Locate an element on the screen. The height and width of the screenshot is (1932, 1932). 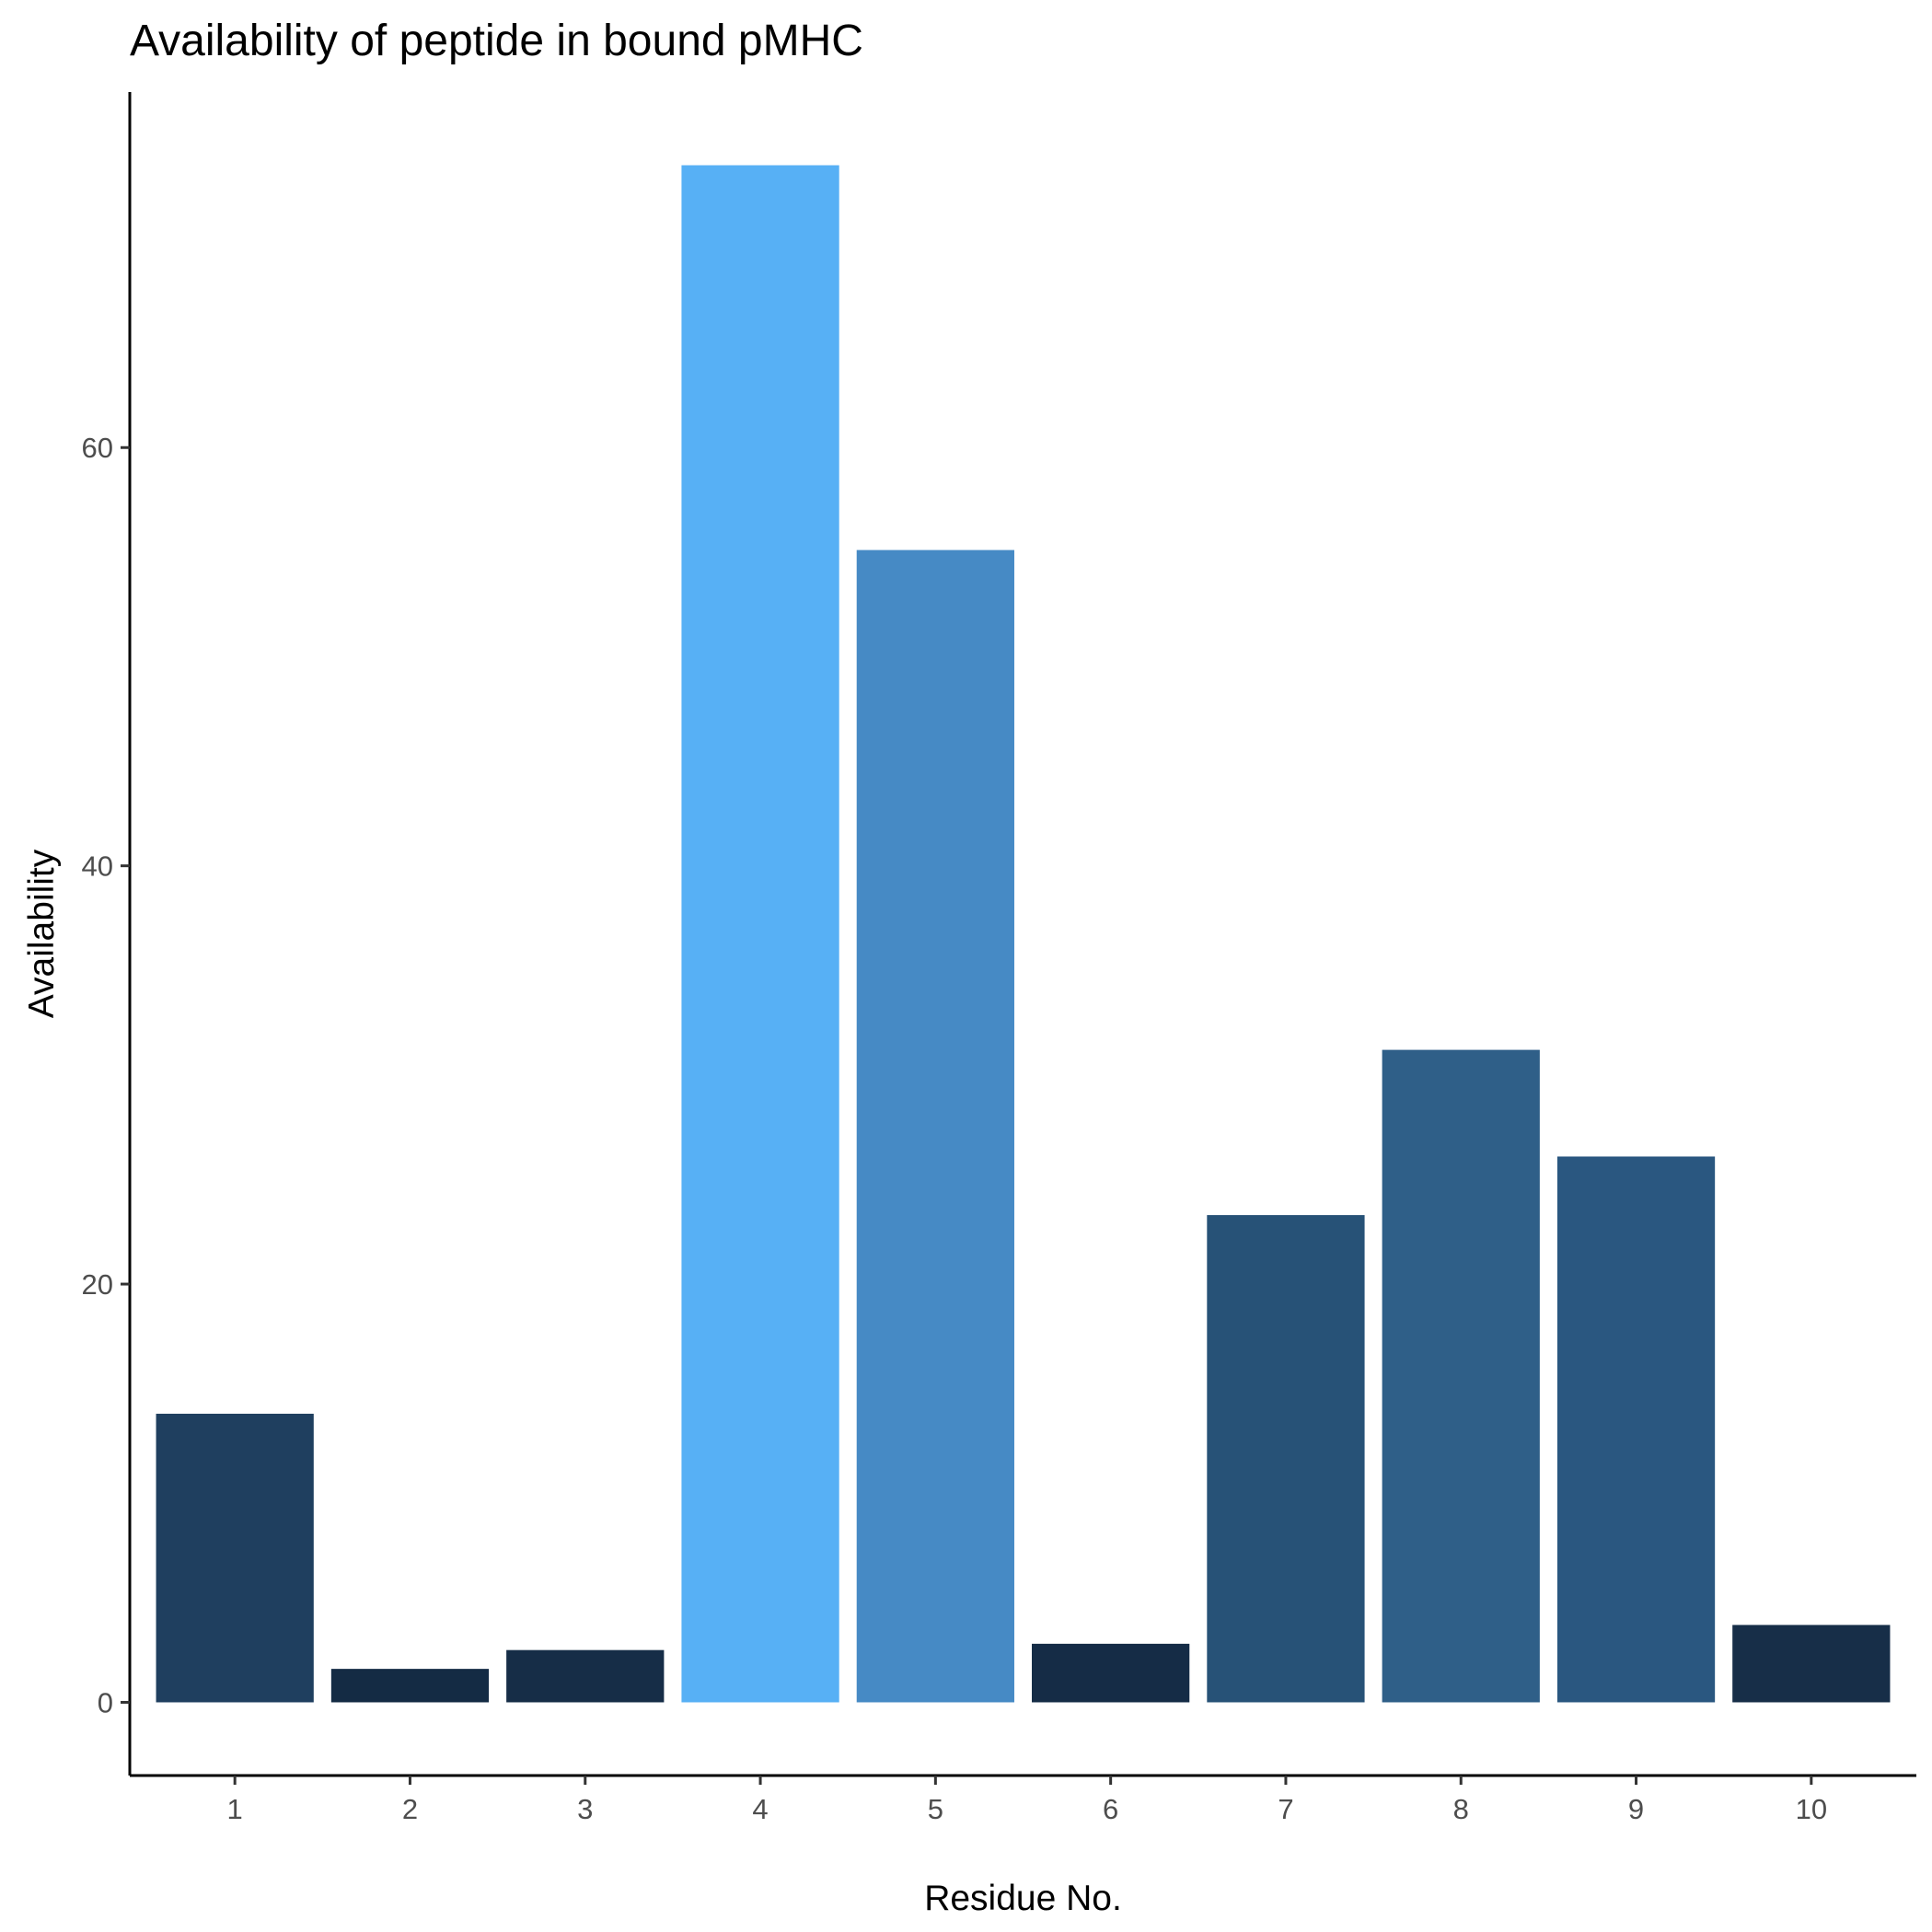
x-tick-label: 7 is located at coordinates (1286, 1809).